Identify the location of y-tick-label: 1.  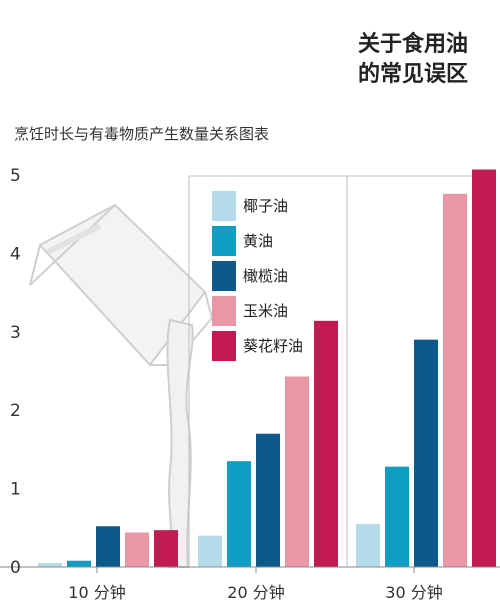
(15, 490).